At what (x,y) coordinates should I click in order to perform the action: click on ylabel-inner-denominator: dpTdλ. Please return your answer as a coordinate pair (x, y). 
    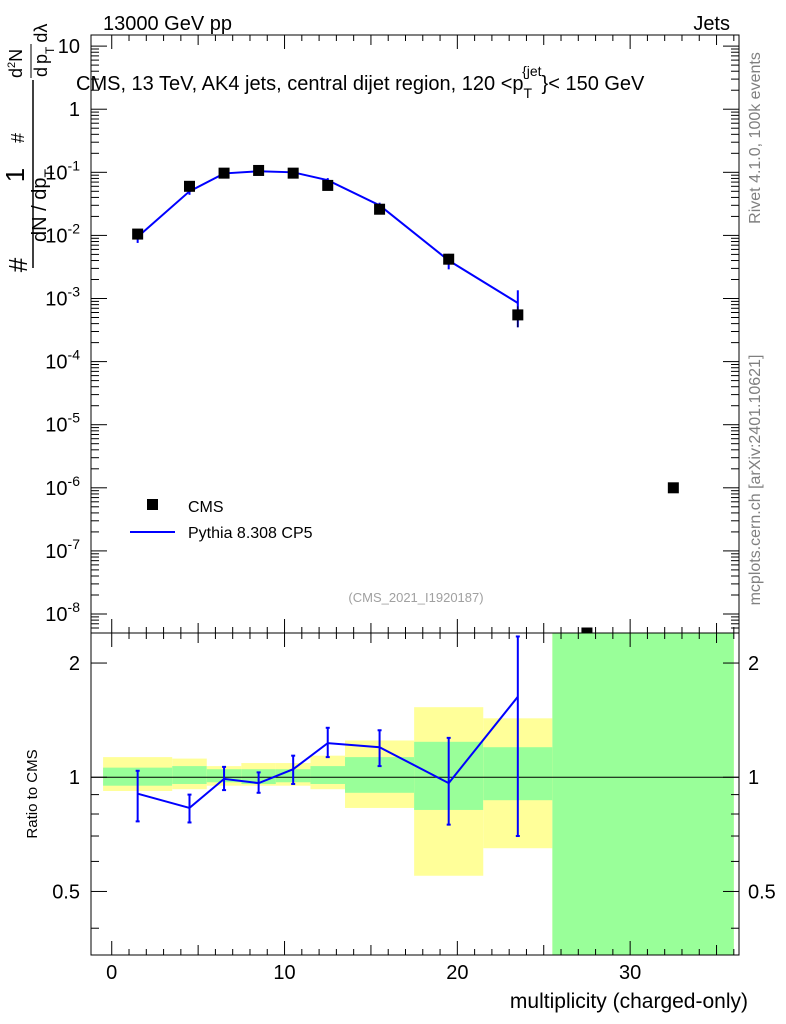
    Looking at the image, I should click on (44, 50).